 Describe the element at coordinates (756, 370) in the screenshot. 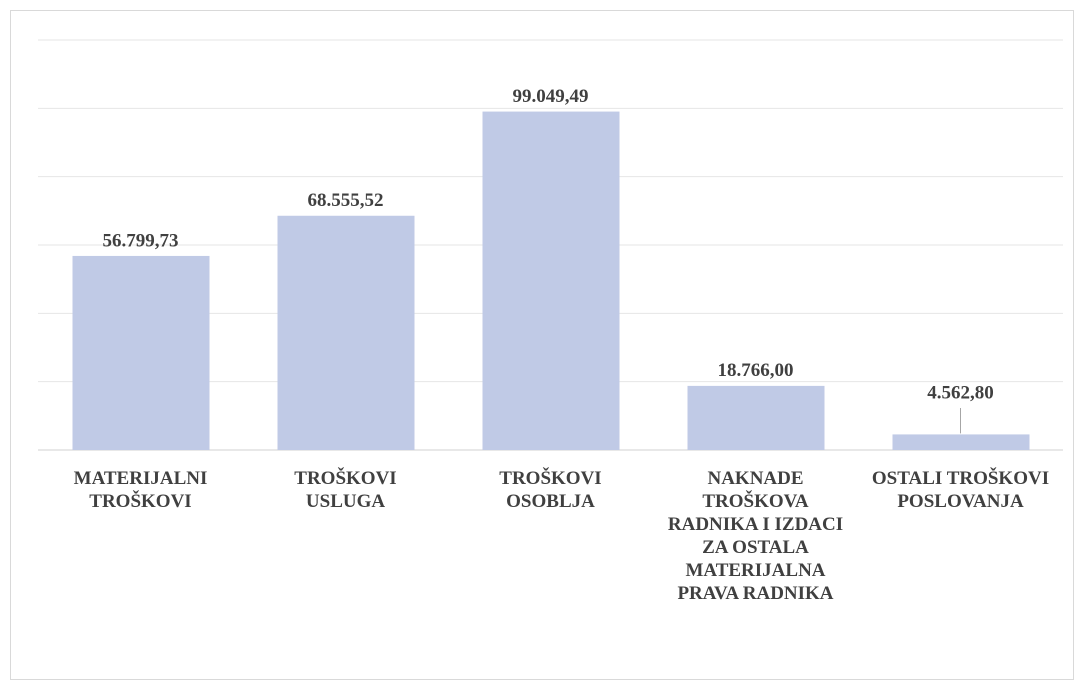

I see `data-label: 18.766,00` at that location.